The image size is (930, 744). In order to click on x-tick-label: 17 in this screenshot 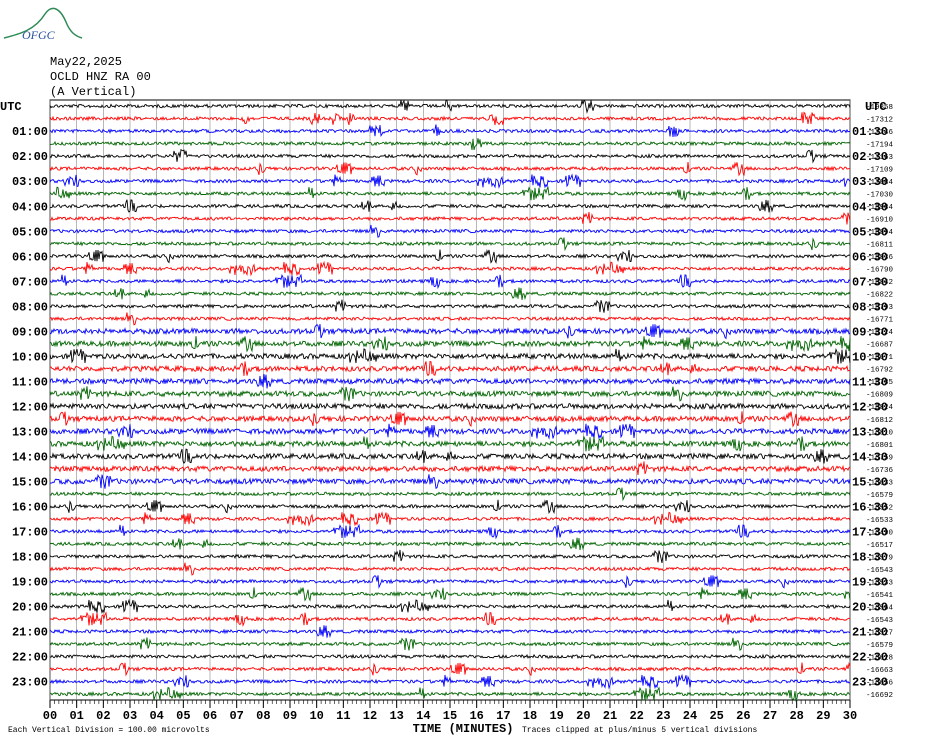, I will do `click(503, 716)`.